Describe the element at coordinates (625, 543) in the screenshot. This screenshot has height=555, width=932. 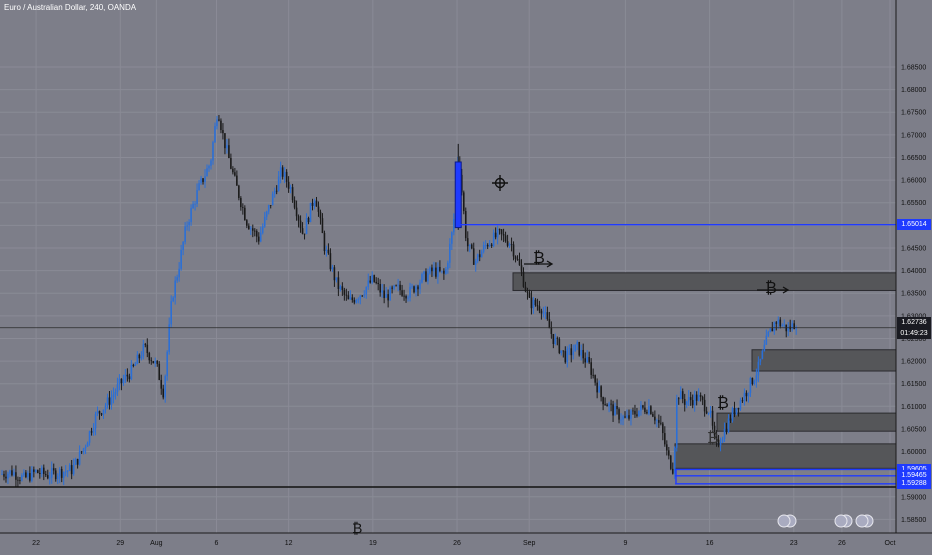
I see `time-tick-label: 9` at that location.